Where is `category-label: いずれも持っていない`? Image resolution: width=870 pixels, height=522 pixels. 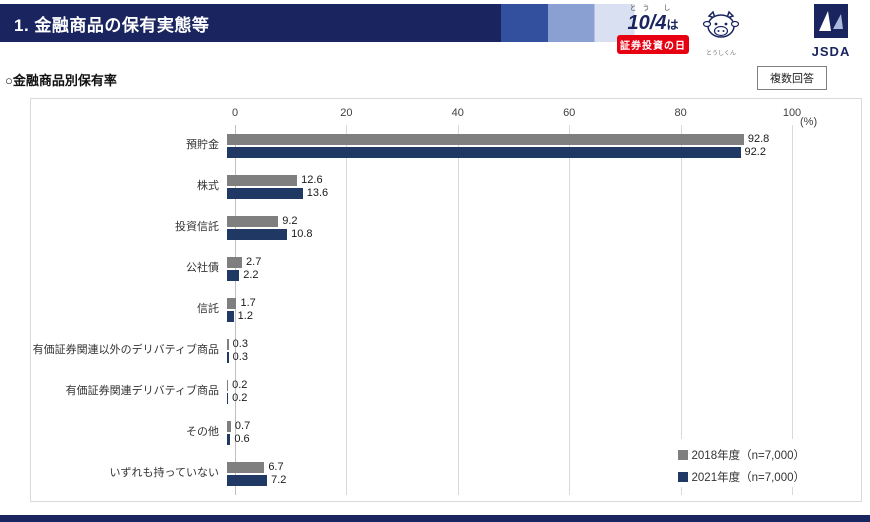
category-label: いずれも持っていない is located at coordinates (164, 473).